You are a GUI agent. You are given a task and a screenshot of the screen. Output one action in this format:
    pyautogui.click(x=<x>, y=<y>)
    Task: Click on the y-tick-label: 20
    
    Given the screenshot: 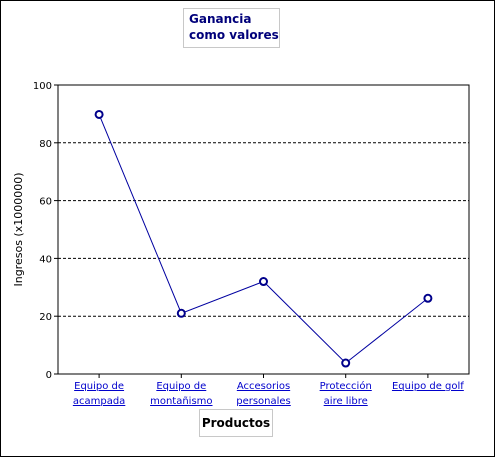 What is the action you would take?
    pyautogui.click(x=45, y=317)
    